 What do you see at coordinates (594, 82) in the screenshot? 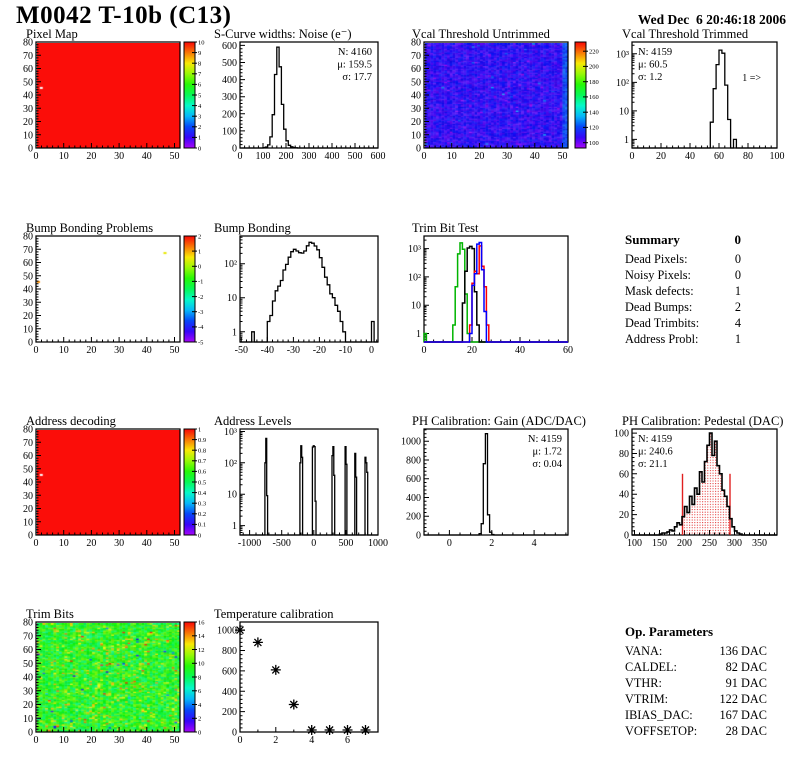
I see `svg-text: 180` at bounding box center [594, 82].